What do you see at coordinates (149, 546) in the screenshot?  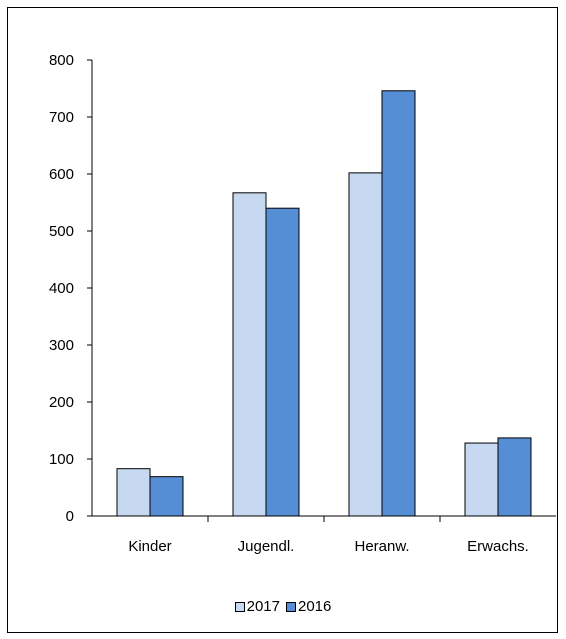 I see `x-tick-label-Kinder: Kinder` at bounding box center [149, 546].